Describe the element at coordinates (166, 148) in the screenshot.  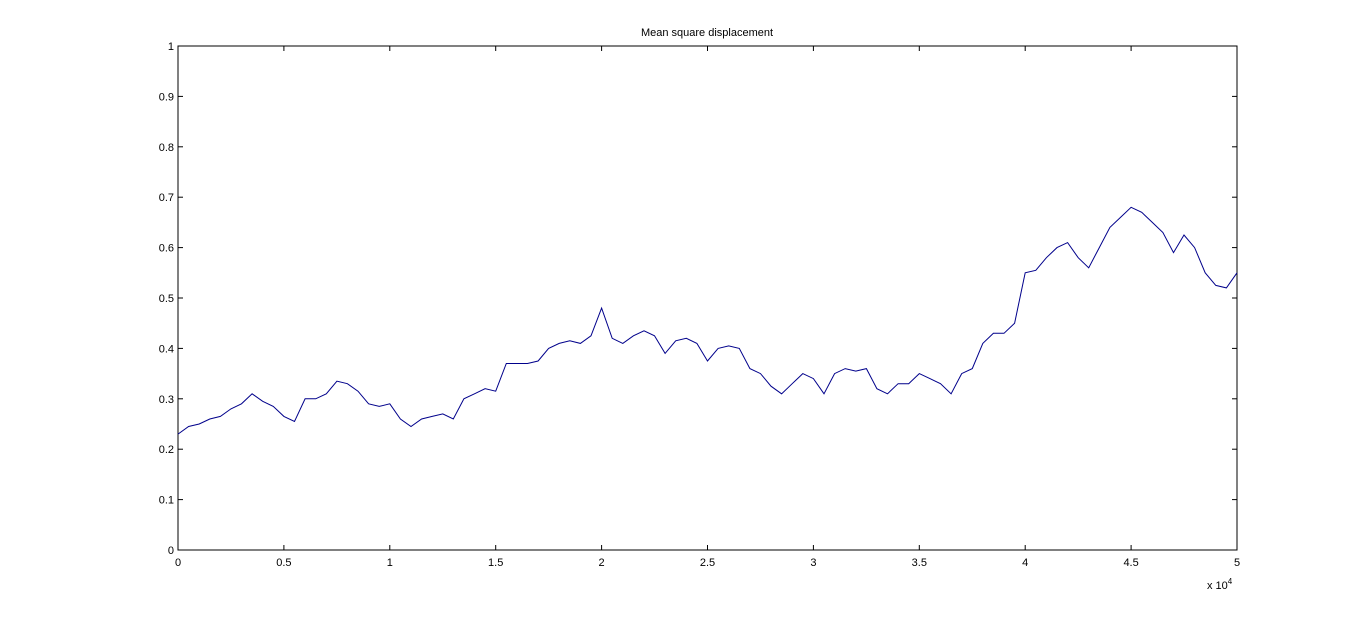
I see `y-tick-label: 0.8` at that location.